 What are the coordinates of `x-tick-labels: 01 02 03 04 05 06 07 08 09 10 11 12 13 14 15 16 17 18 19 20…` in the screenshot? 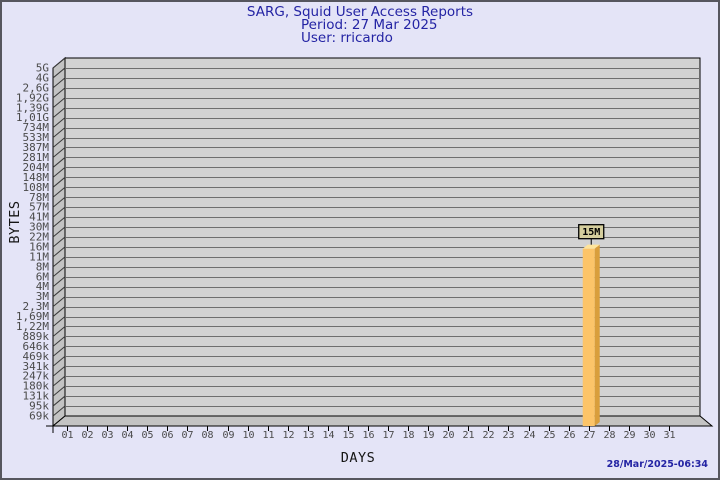 It's located at (368, 435).